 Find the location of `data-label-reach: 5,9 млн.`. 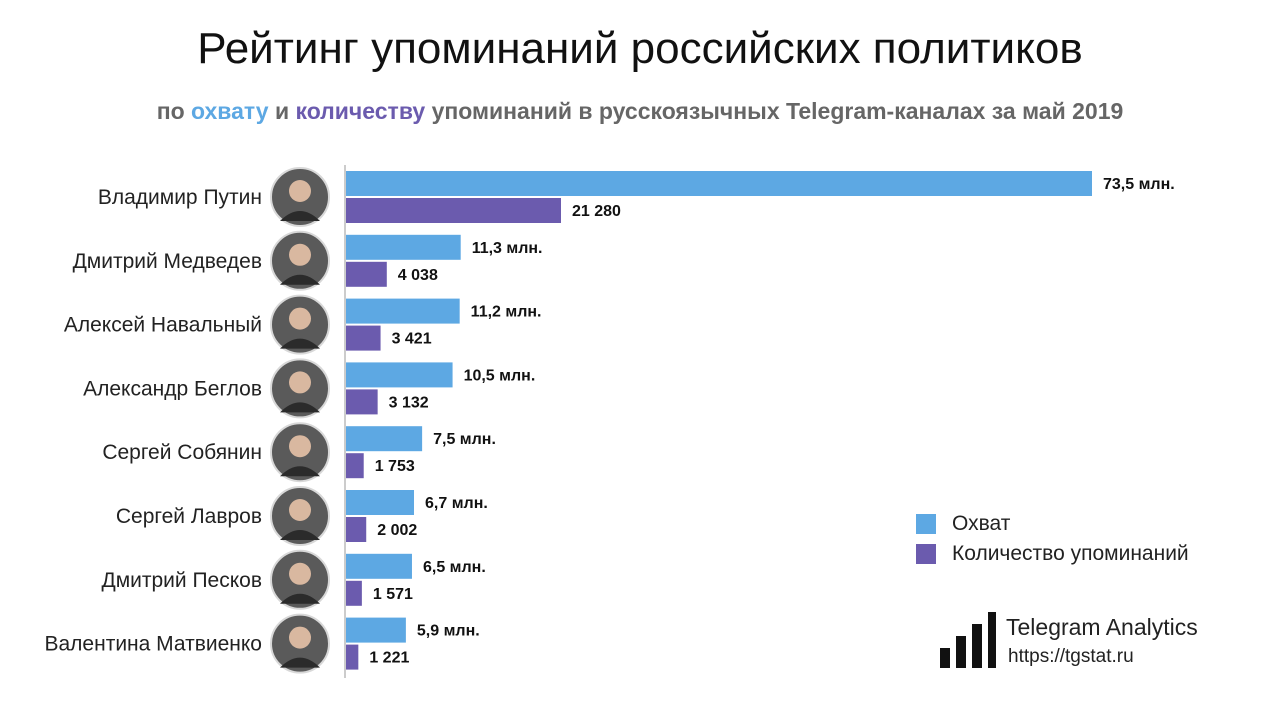

data-label-reach: 5,9 млн. is located at coordinates (448, 631).